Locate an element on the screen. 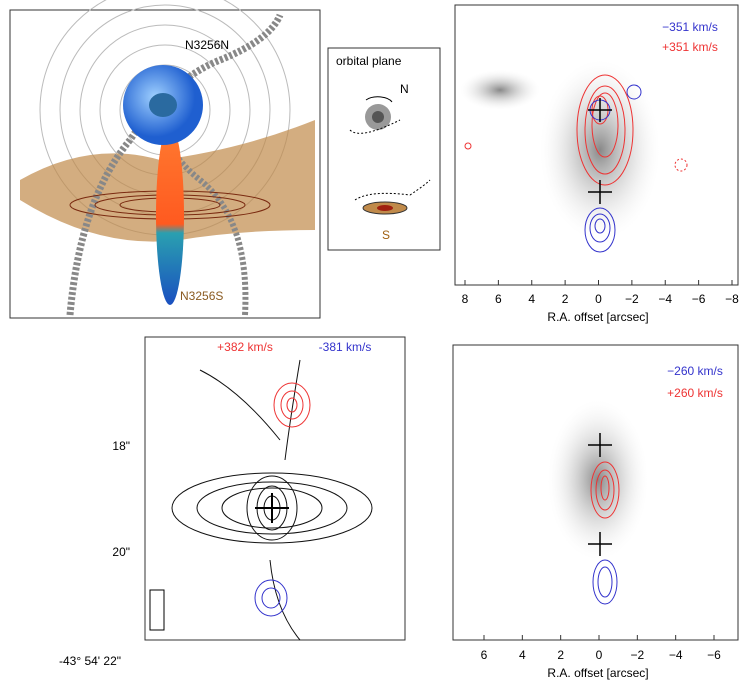  label: N3256S is located at coordinates (201, 296).